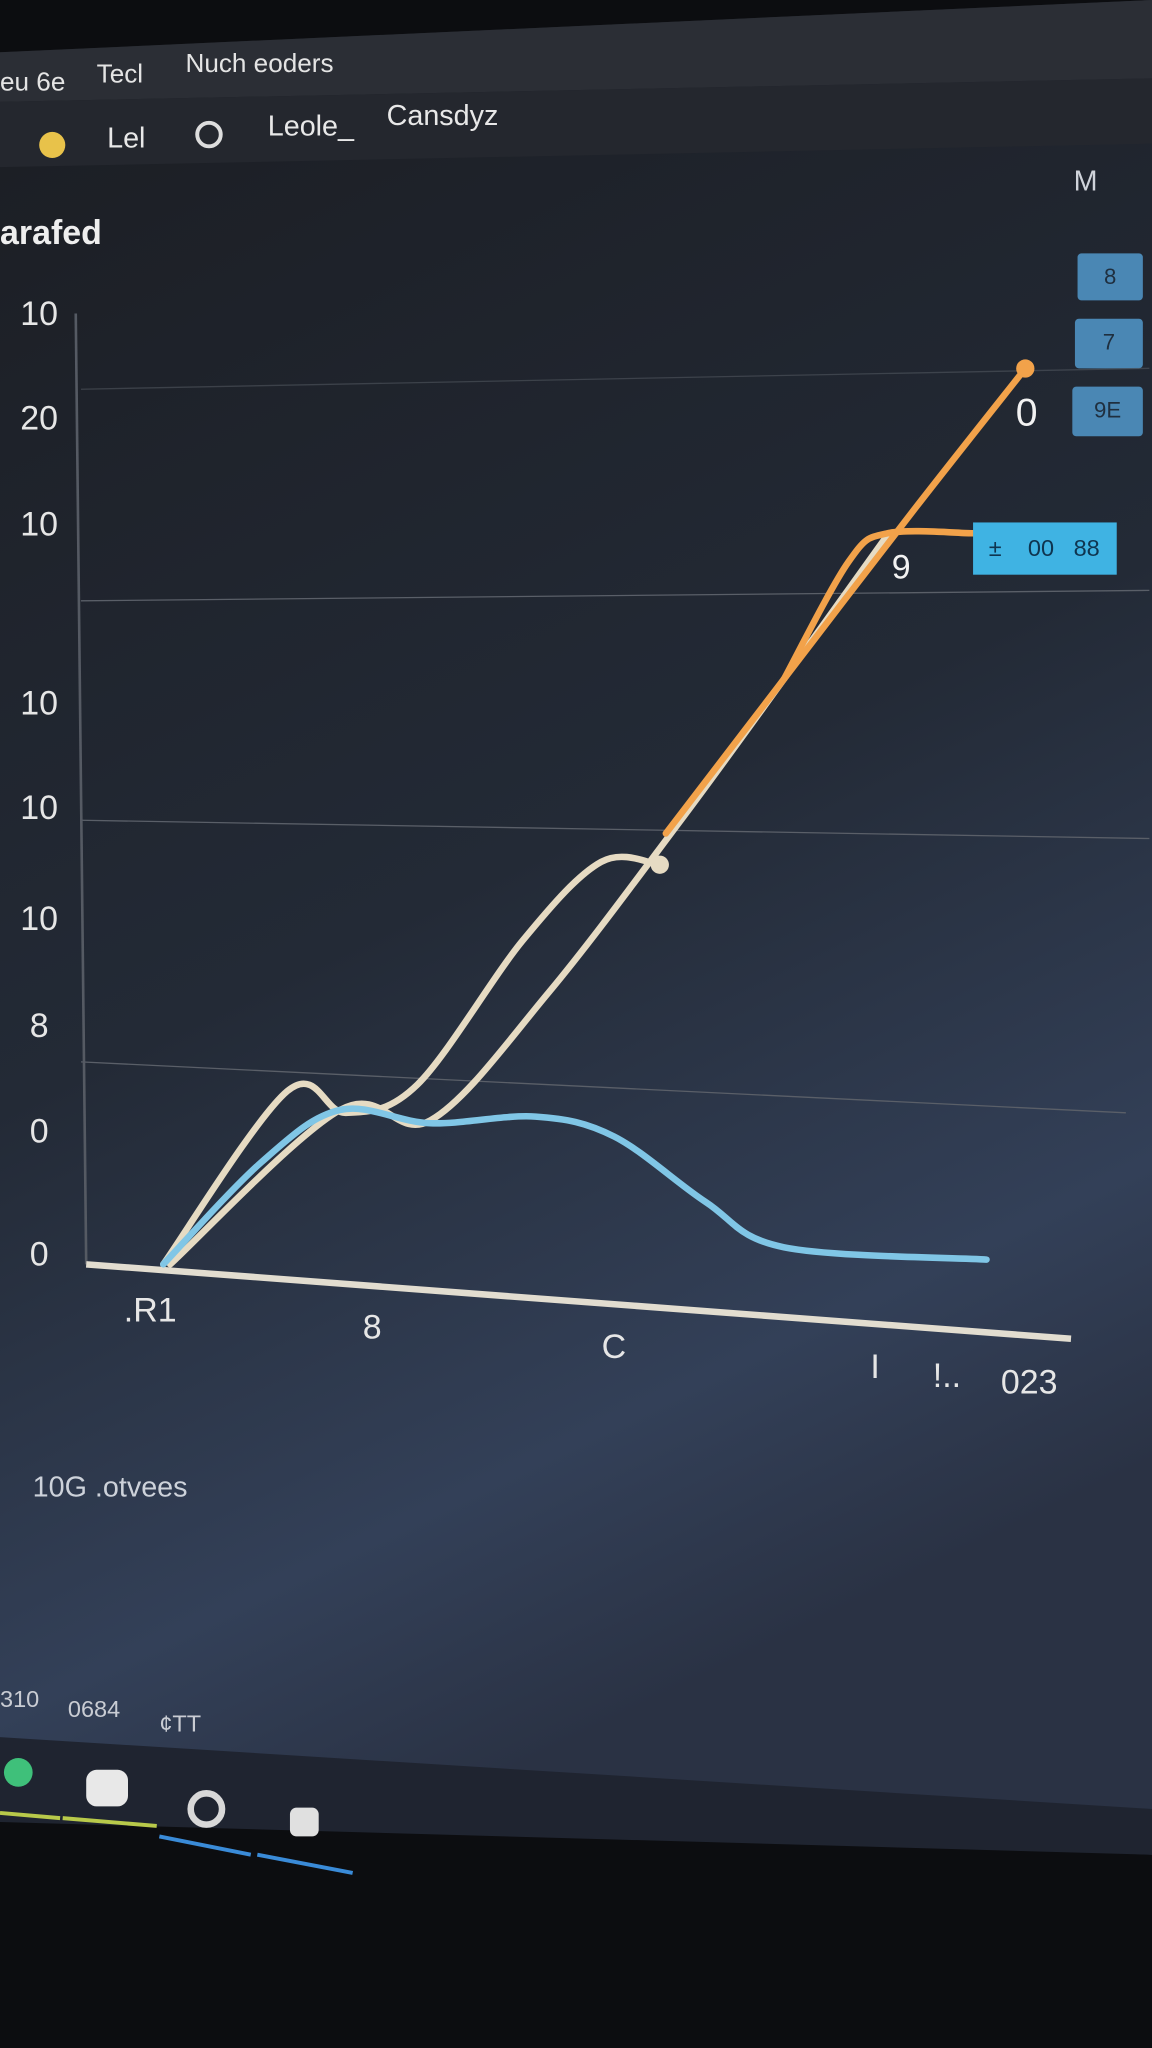 This screenshot has width=1152, height=2048. I want to click on x-axis-label: !.., so click(947, 1376).